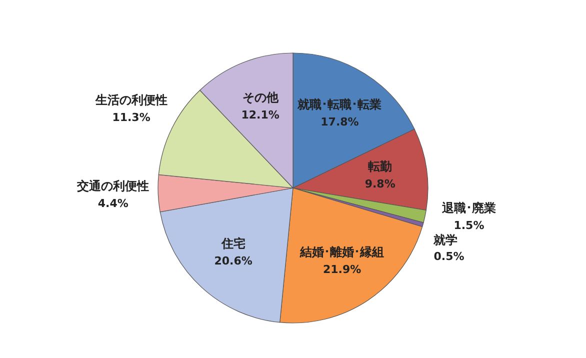  Describe the element at coordinates (113, 186) in the screenshot. I see `slice-label: 交通の利便性` at that location.